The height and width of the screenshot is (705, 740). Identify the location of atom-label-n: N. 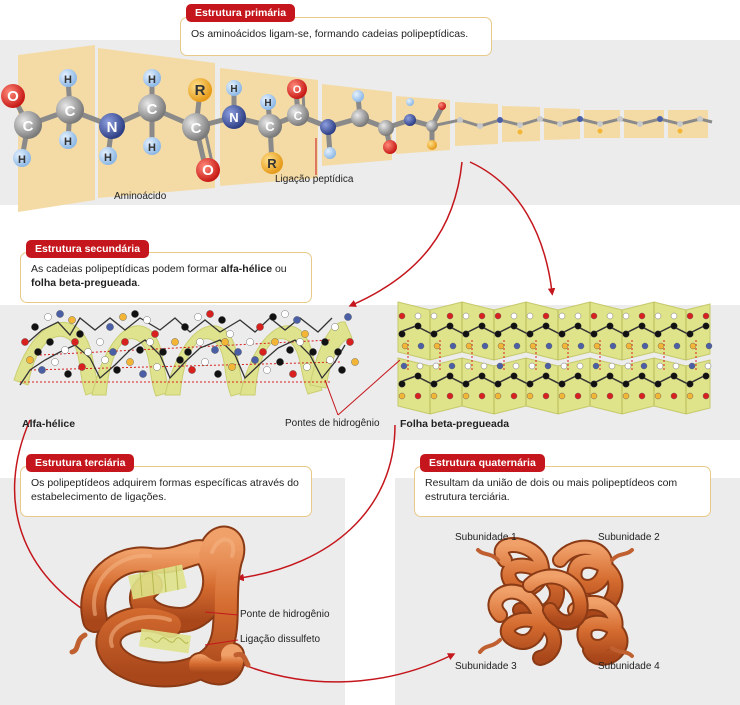
(233, 117).